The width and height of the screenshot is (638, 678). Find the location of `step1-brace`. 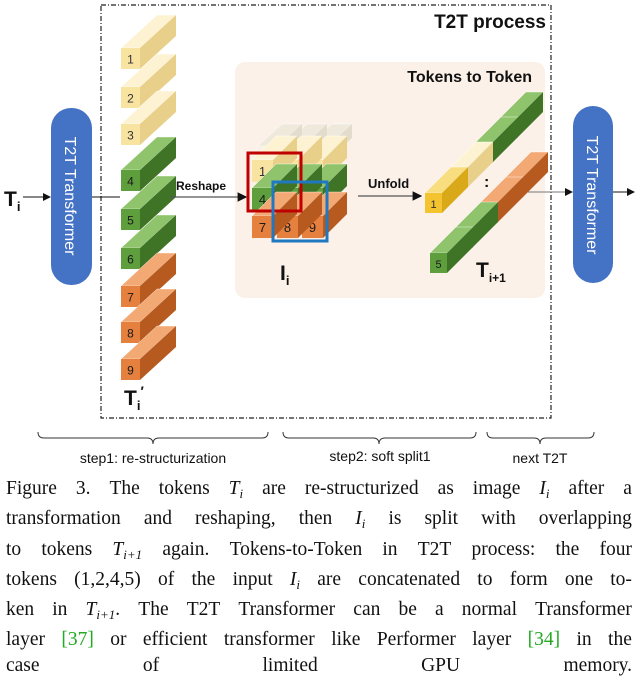

step1-brace is located at coordinates (153, 438).